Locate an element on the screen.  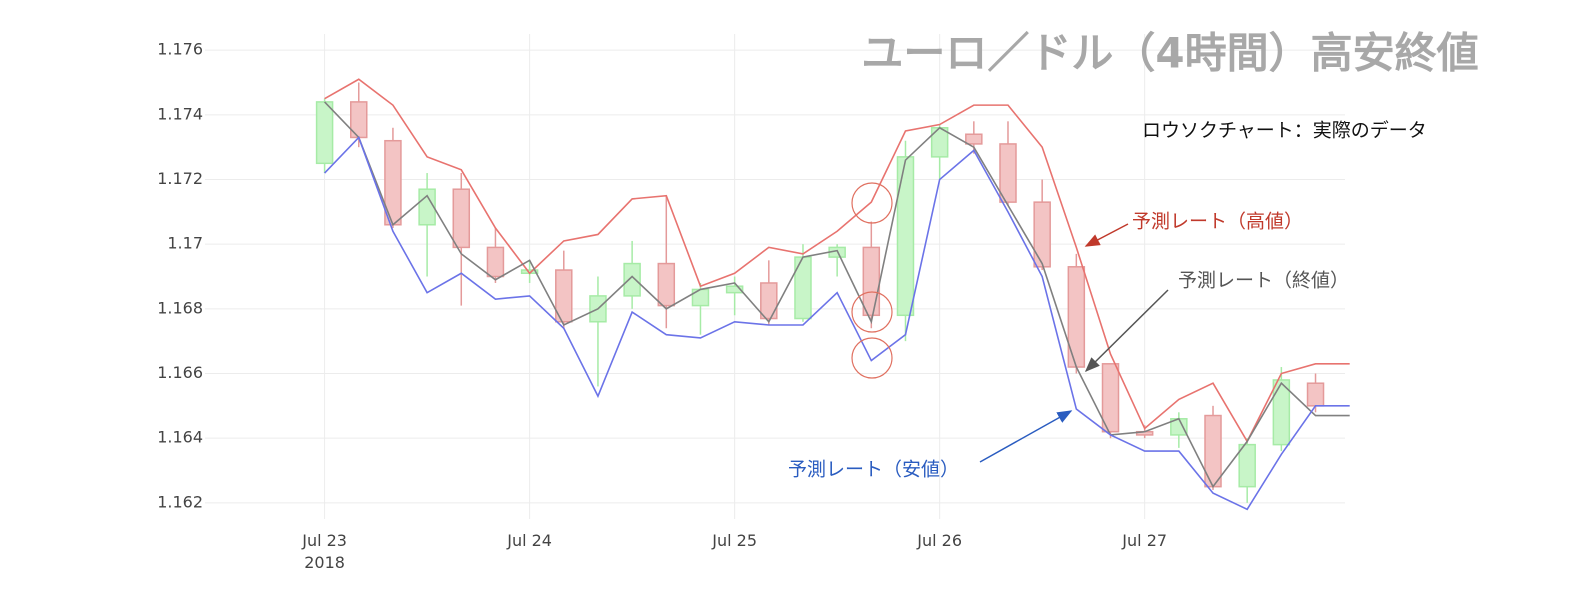
x-tick-label: Jul 23 2018 is located at coordinates (324, 551).